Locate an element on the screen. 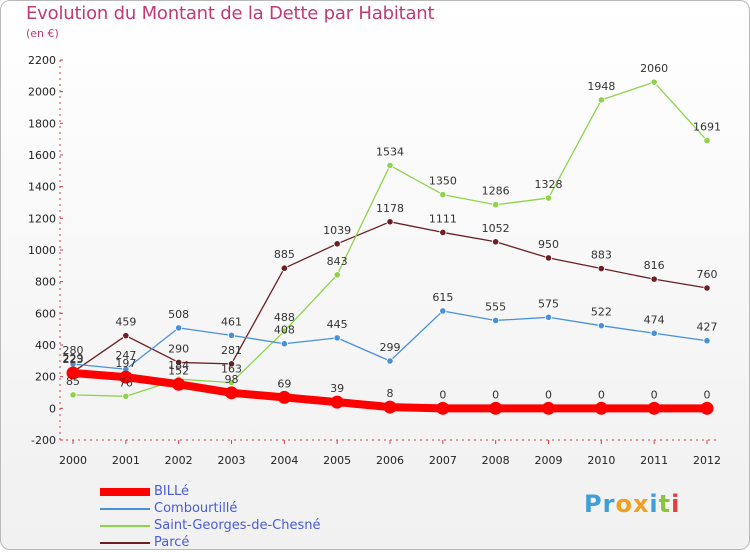 The image size is (750, 552). y-tick-label: 2000 is located at coordinates (42, 92).